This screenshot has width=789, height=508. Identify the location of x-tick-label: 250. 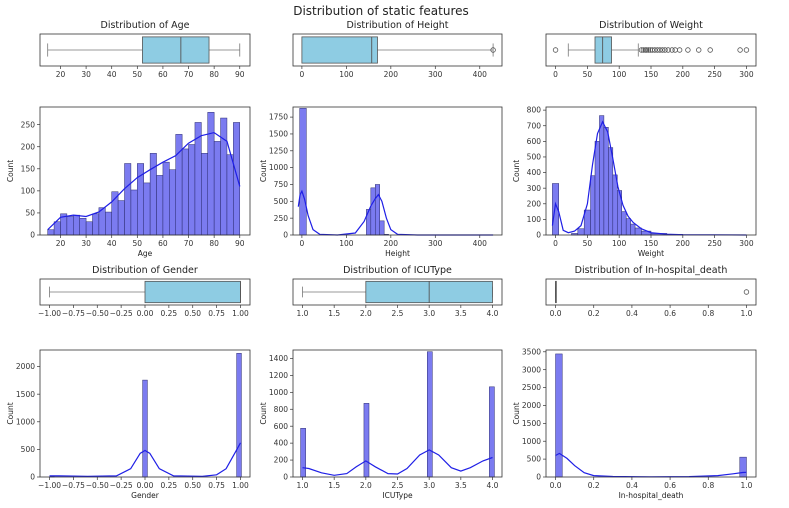
(714, 243).